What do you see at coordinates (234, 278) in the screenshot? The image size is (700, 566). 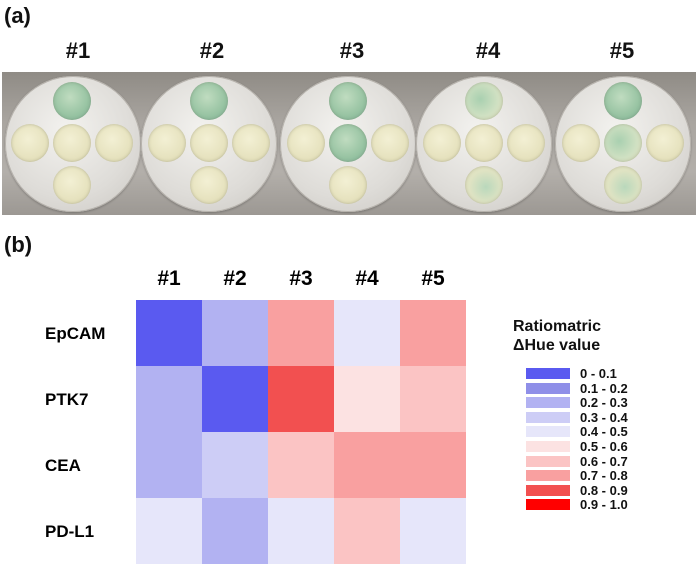 I see `column-label: #2` at bounding box center [234, 278].